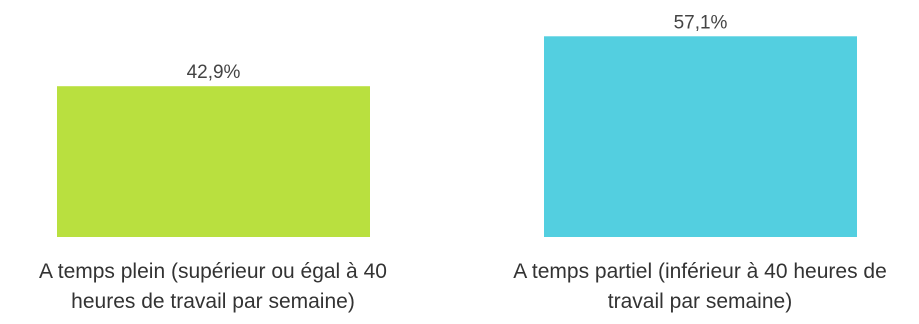  I want to click on bar-value-label-2: 57,1%, so click(701, 22).